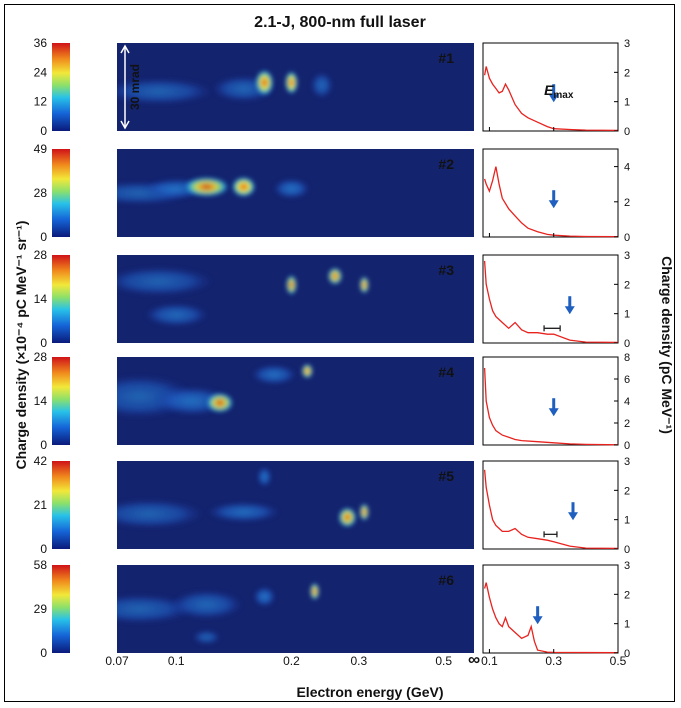  I want to click on scale-bar-arrow-down, so click(125, 125).